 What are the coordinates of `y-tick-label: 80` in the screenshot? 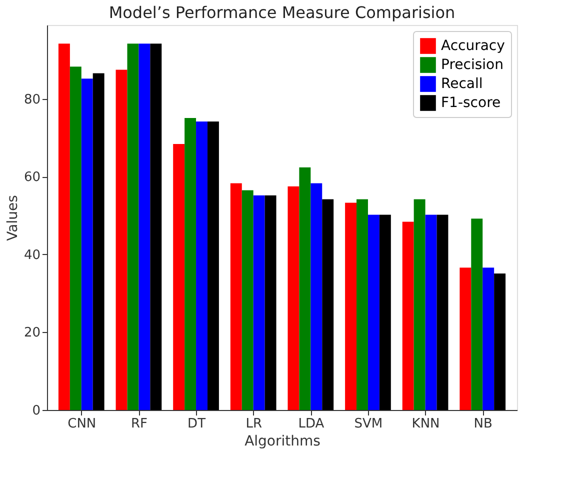 It's located at (32, 100).